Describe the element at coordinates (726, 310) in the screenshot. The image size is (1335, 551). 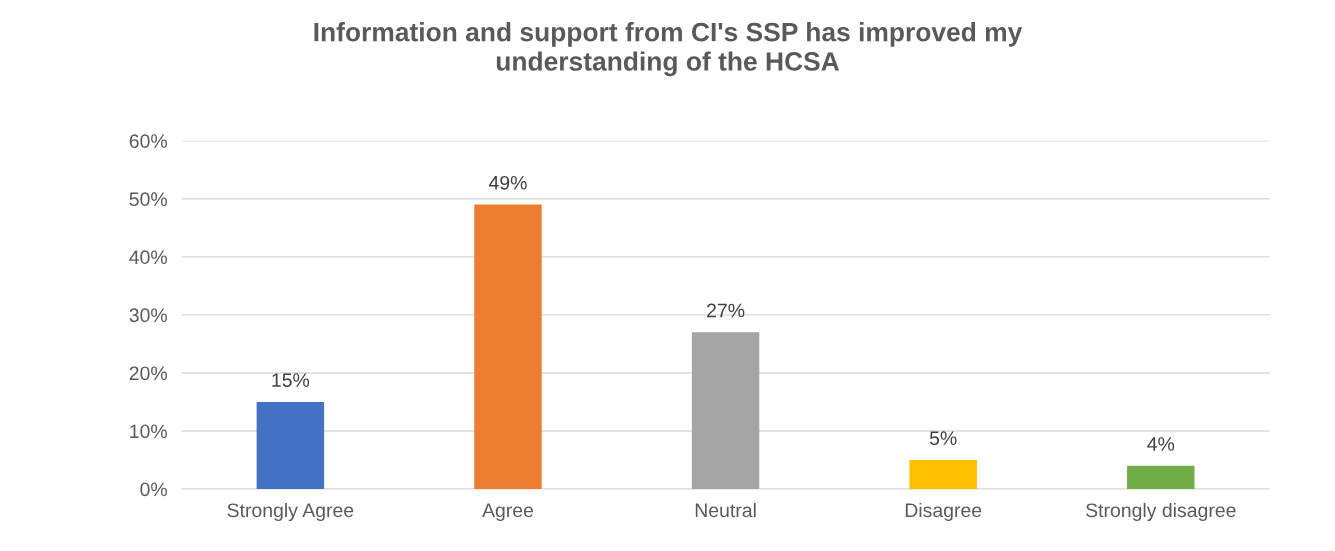
I see `data-label: 27%` at that location.